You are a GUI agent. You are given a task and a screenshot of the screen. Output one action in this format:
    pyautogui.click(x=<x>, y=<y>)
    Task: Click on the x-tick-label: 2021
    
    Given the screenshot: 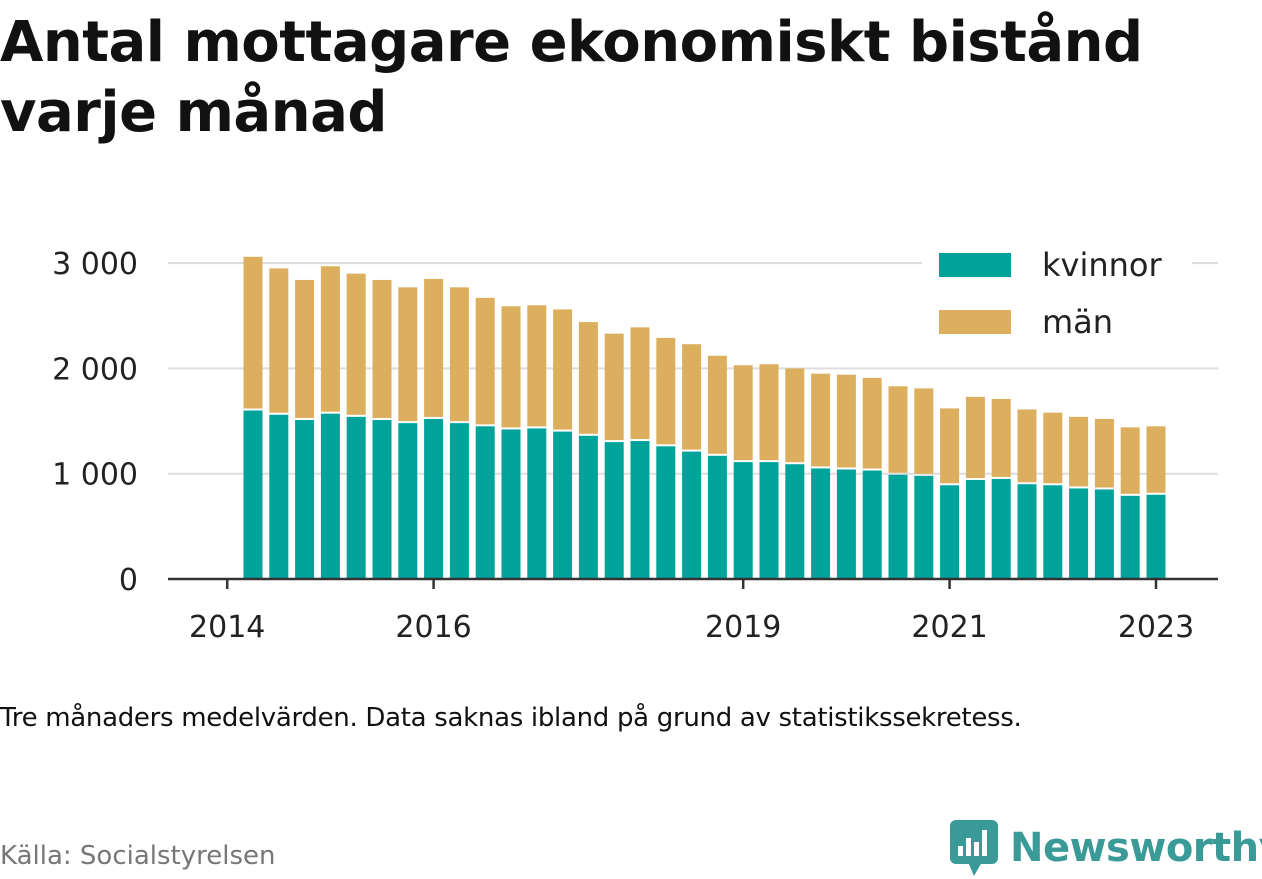 What is the action you would take?
    pyautogui.click(x=949, y=627)
    